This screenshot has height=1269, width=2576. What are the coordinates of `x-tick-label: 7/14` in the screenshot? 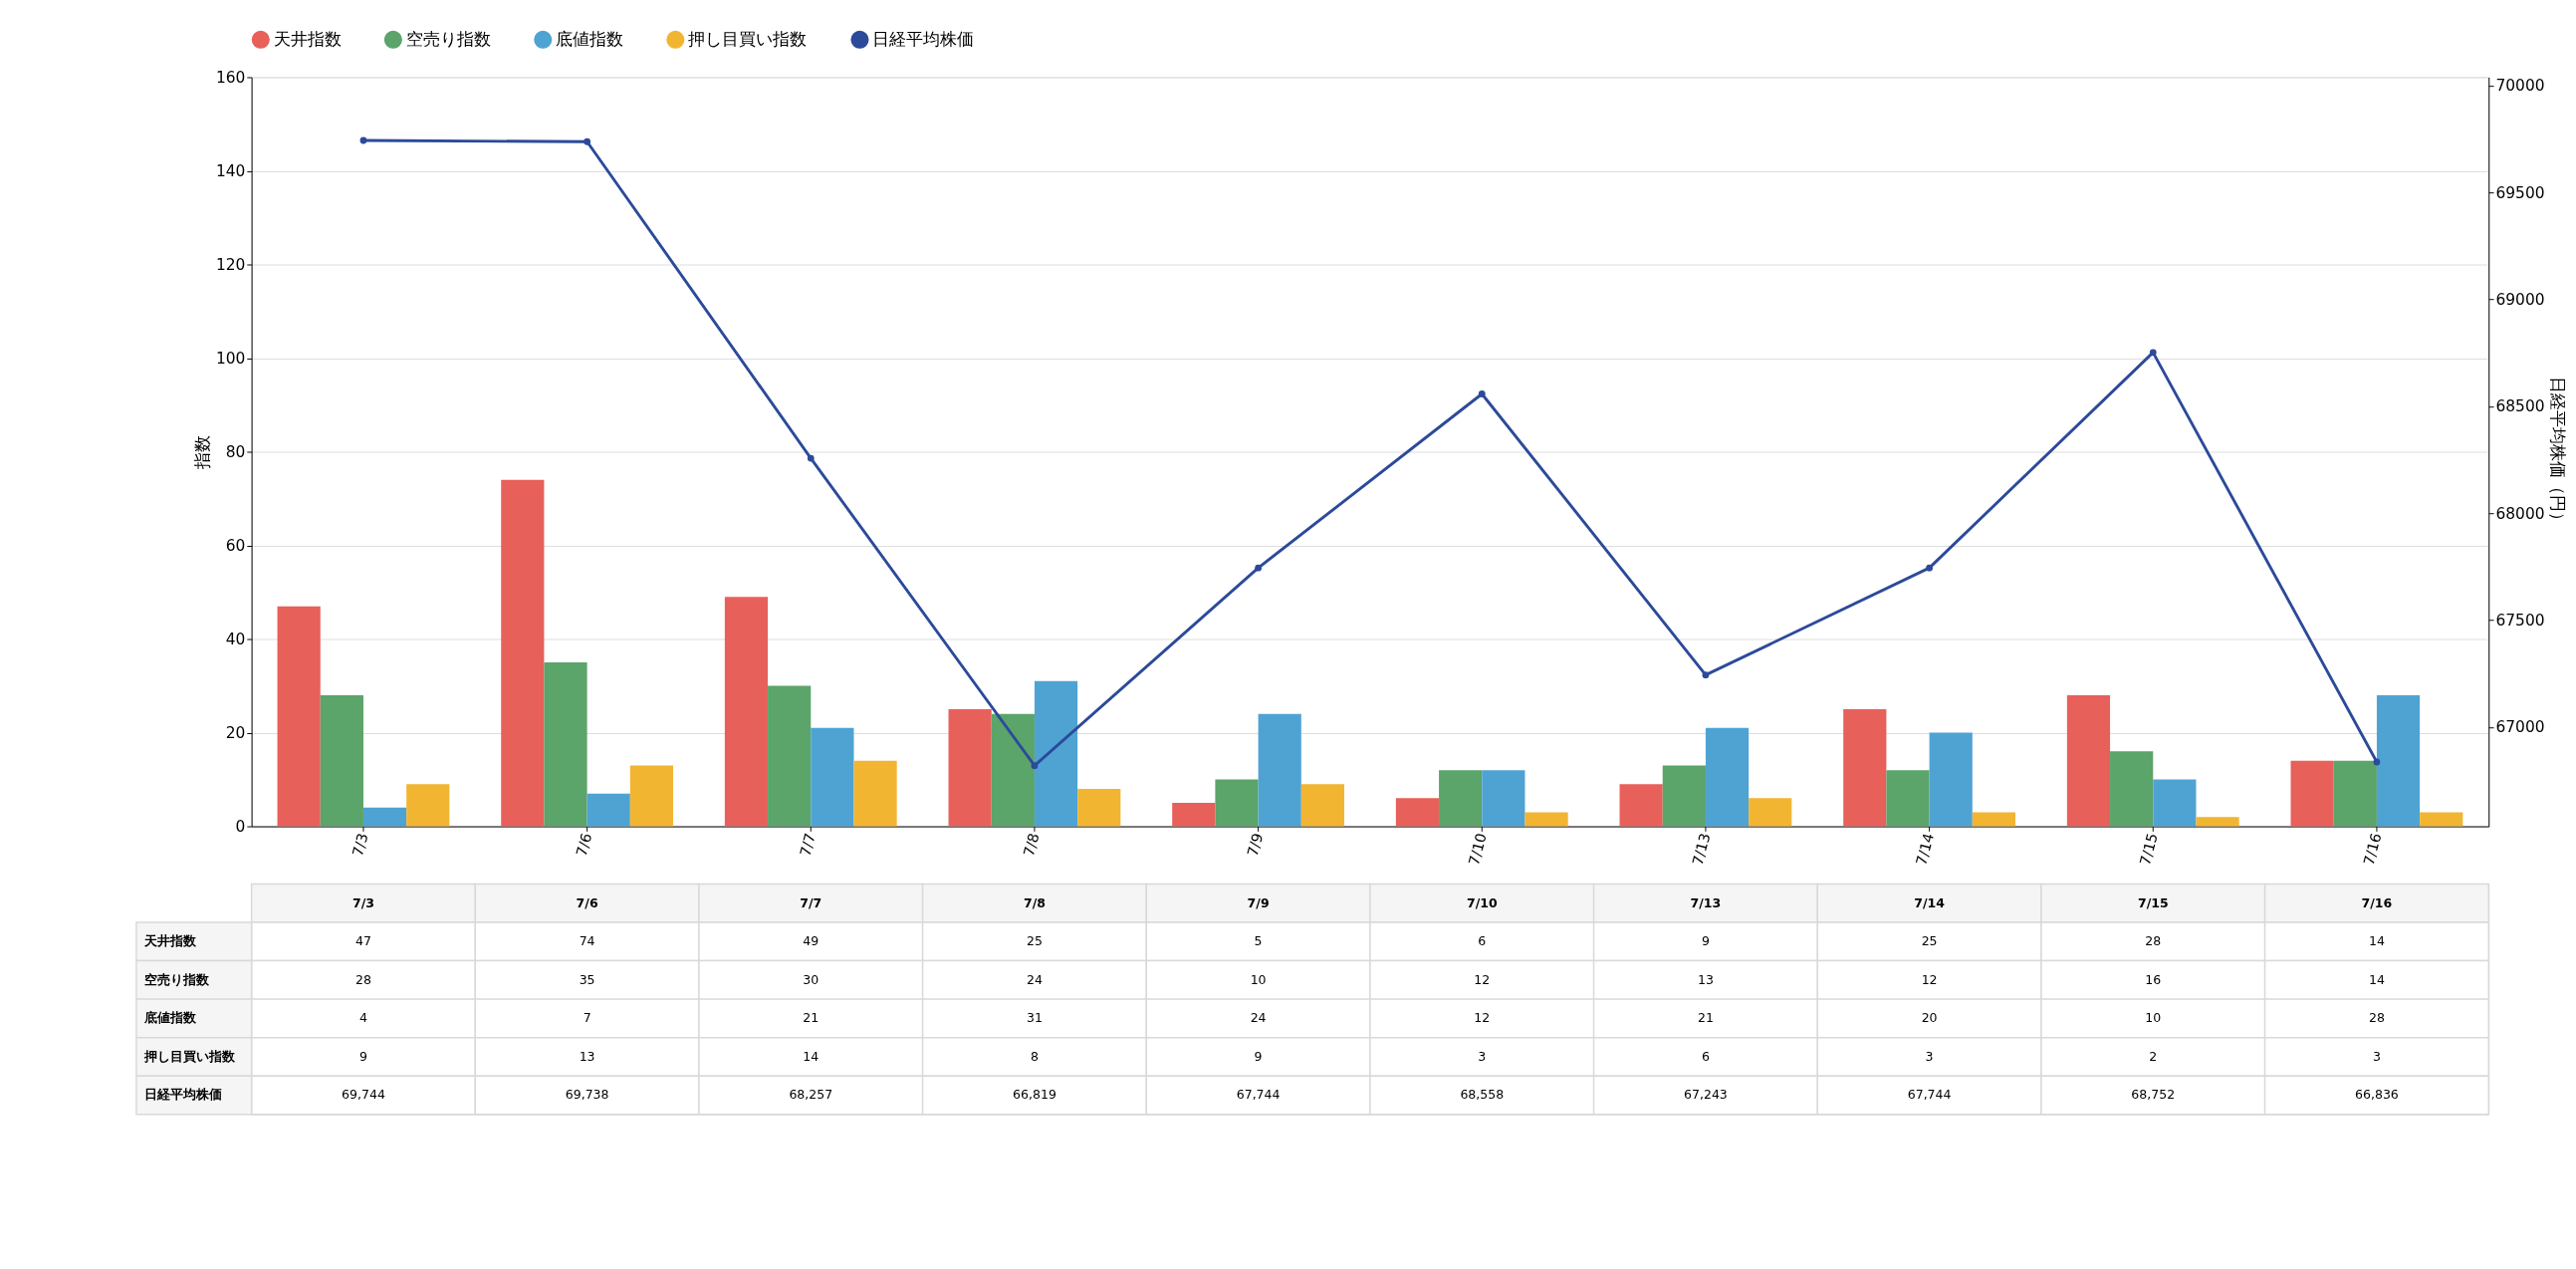 It's located at (1925, 849).